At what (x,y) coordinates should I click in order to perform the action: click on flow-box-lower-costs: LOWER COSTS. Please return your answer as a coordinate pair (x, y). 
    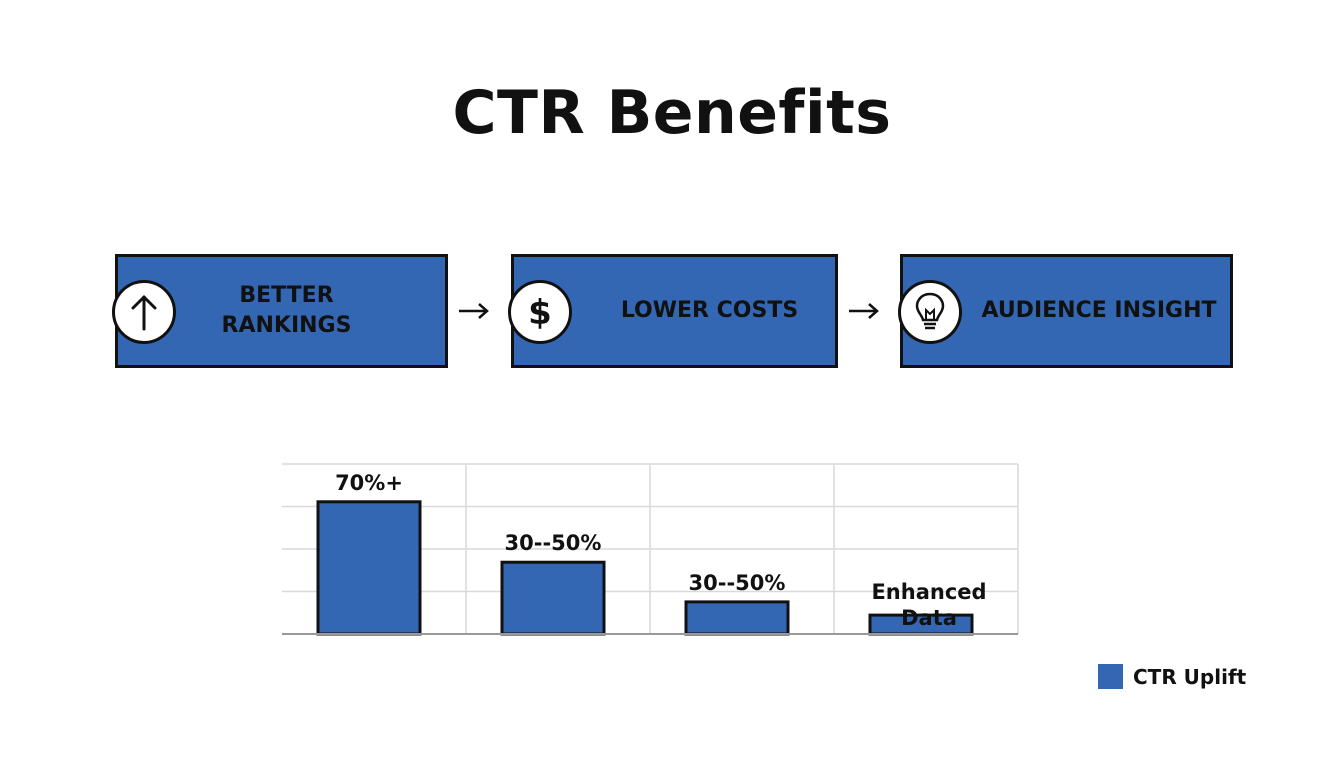
    Looking at the image, I should click on (674, 311).